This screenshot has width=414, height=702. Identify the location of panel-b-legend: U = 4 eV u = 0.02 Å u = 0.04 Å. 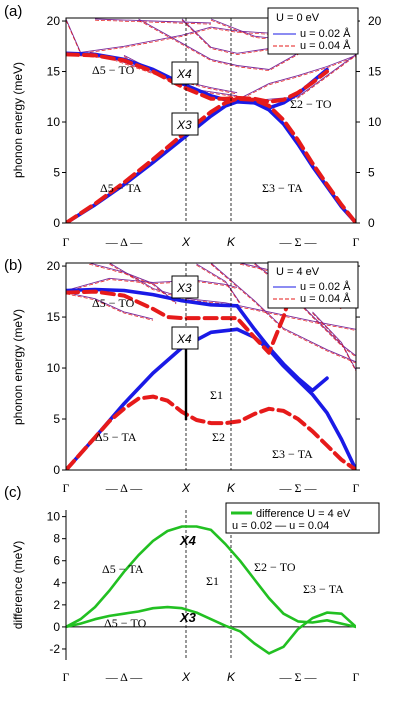
(313, 285).